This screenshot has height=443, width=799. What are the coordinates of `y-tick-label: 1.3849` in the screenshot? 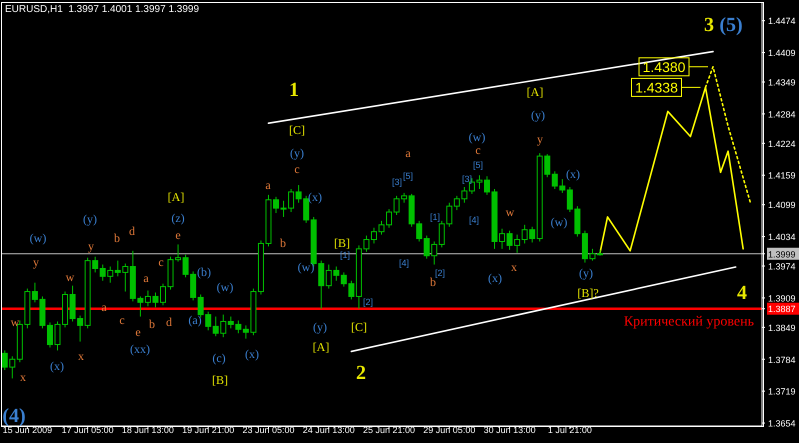 It's located at (782, 327).